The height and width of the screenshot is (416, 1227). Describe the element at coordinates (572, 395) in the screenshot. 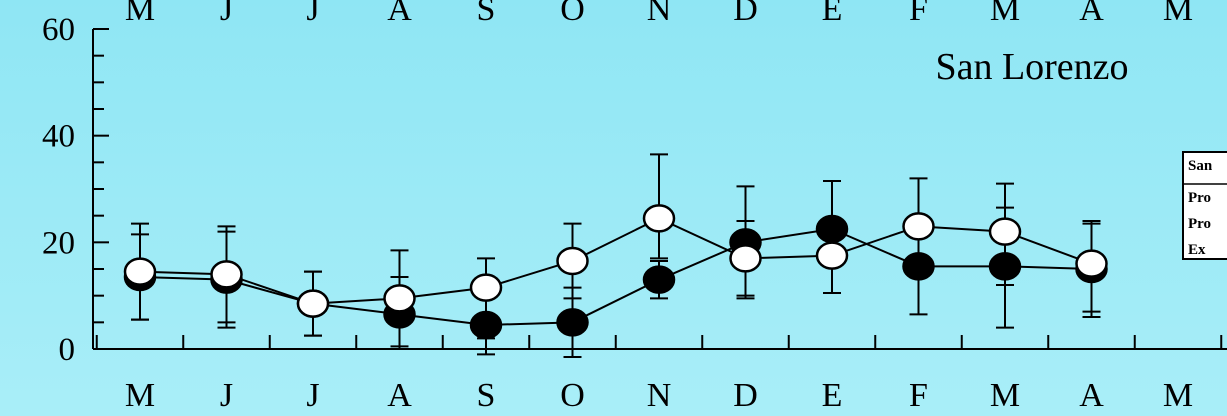

I see `x-tick-label: O` at that location.